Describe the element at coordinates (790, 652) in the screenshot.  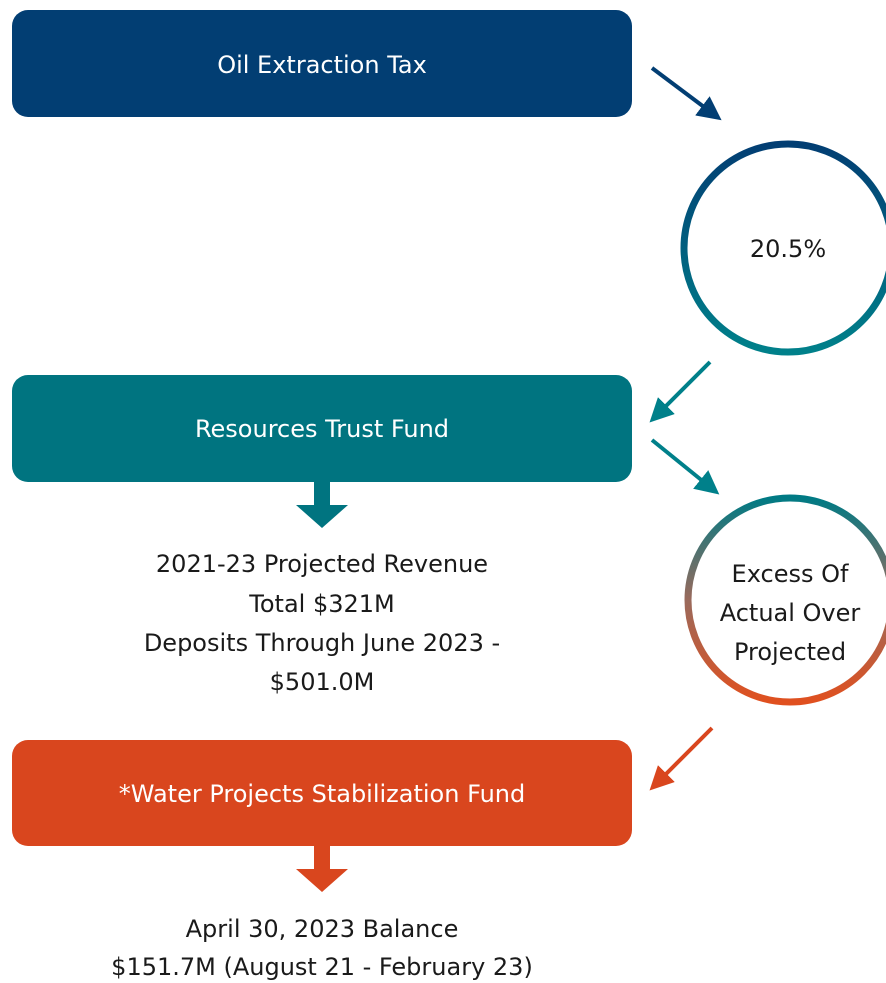
I see `circle-text: Projected` at that location.